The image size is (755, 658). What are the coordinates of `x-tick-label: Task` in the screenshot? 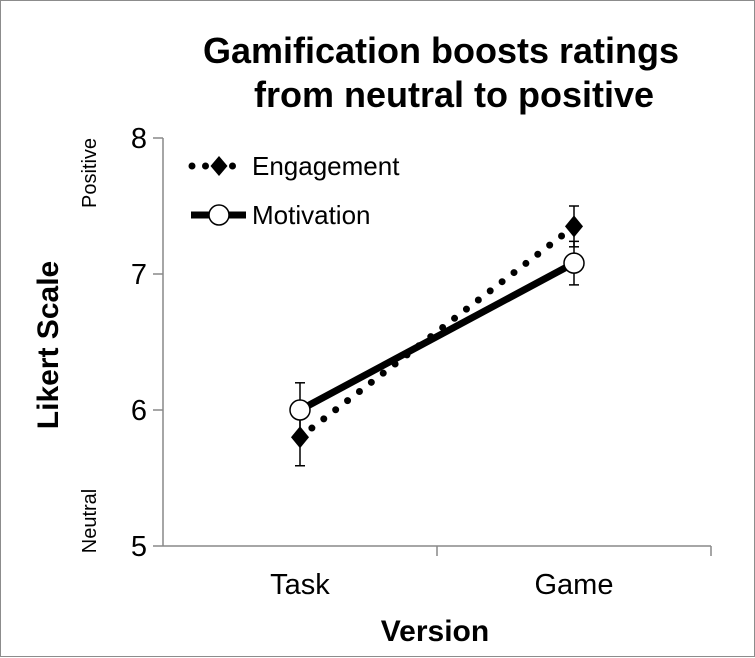 It's located at (300, 585).